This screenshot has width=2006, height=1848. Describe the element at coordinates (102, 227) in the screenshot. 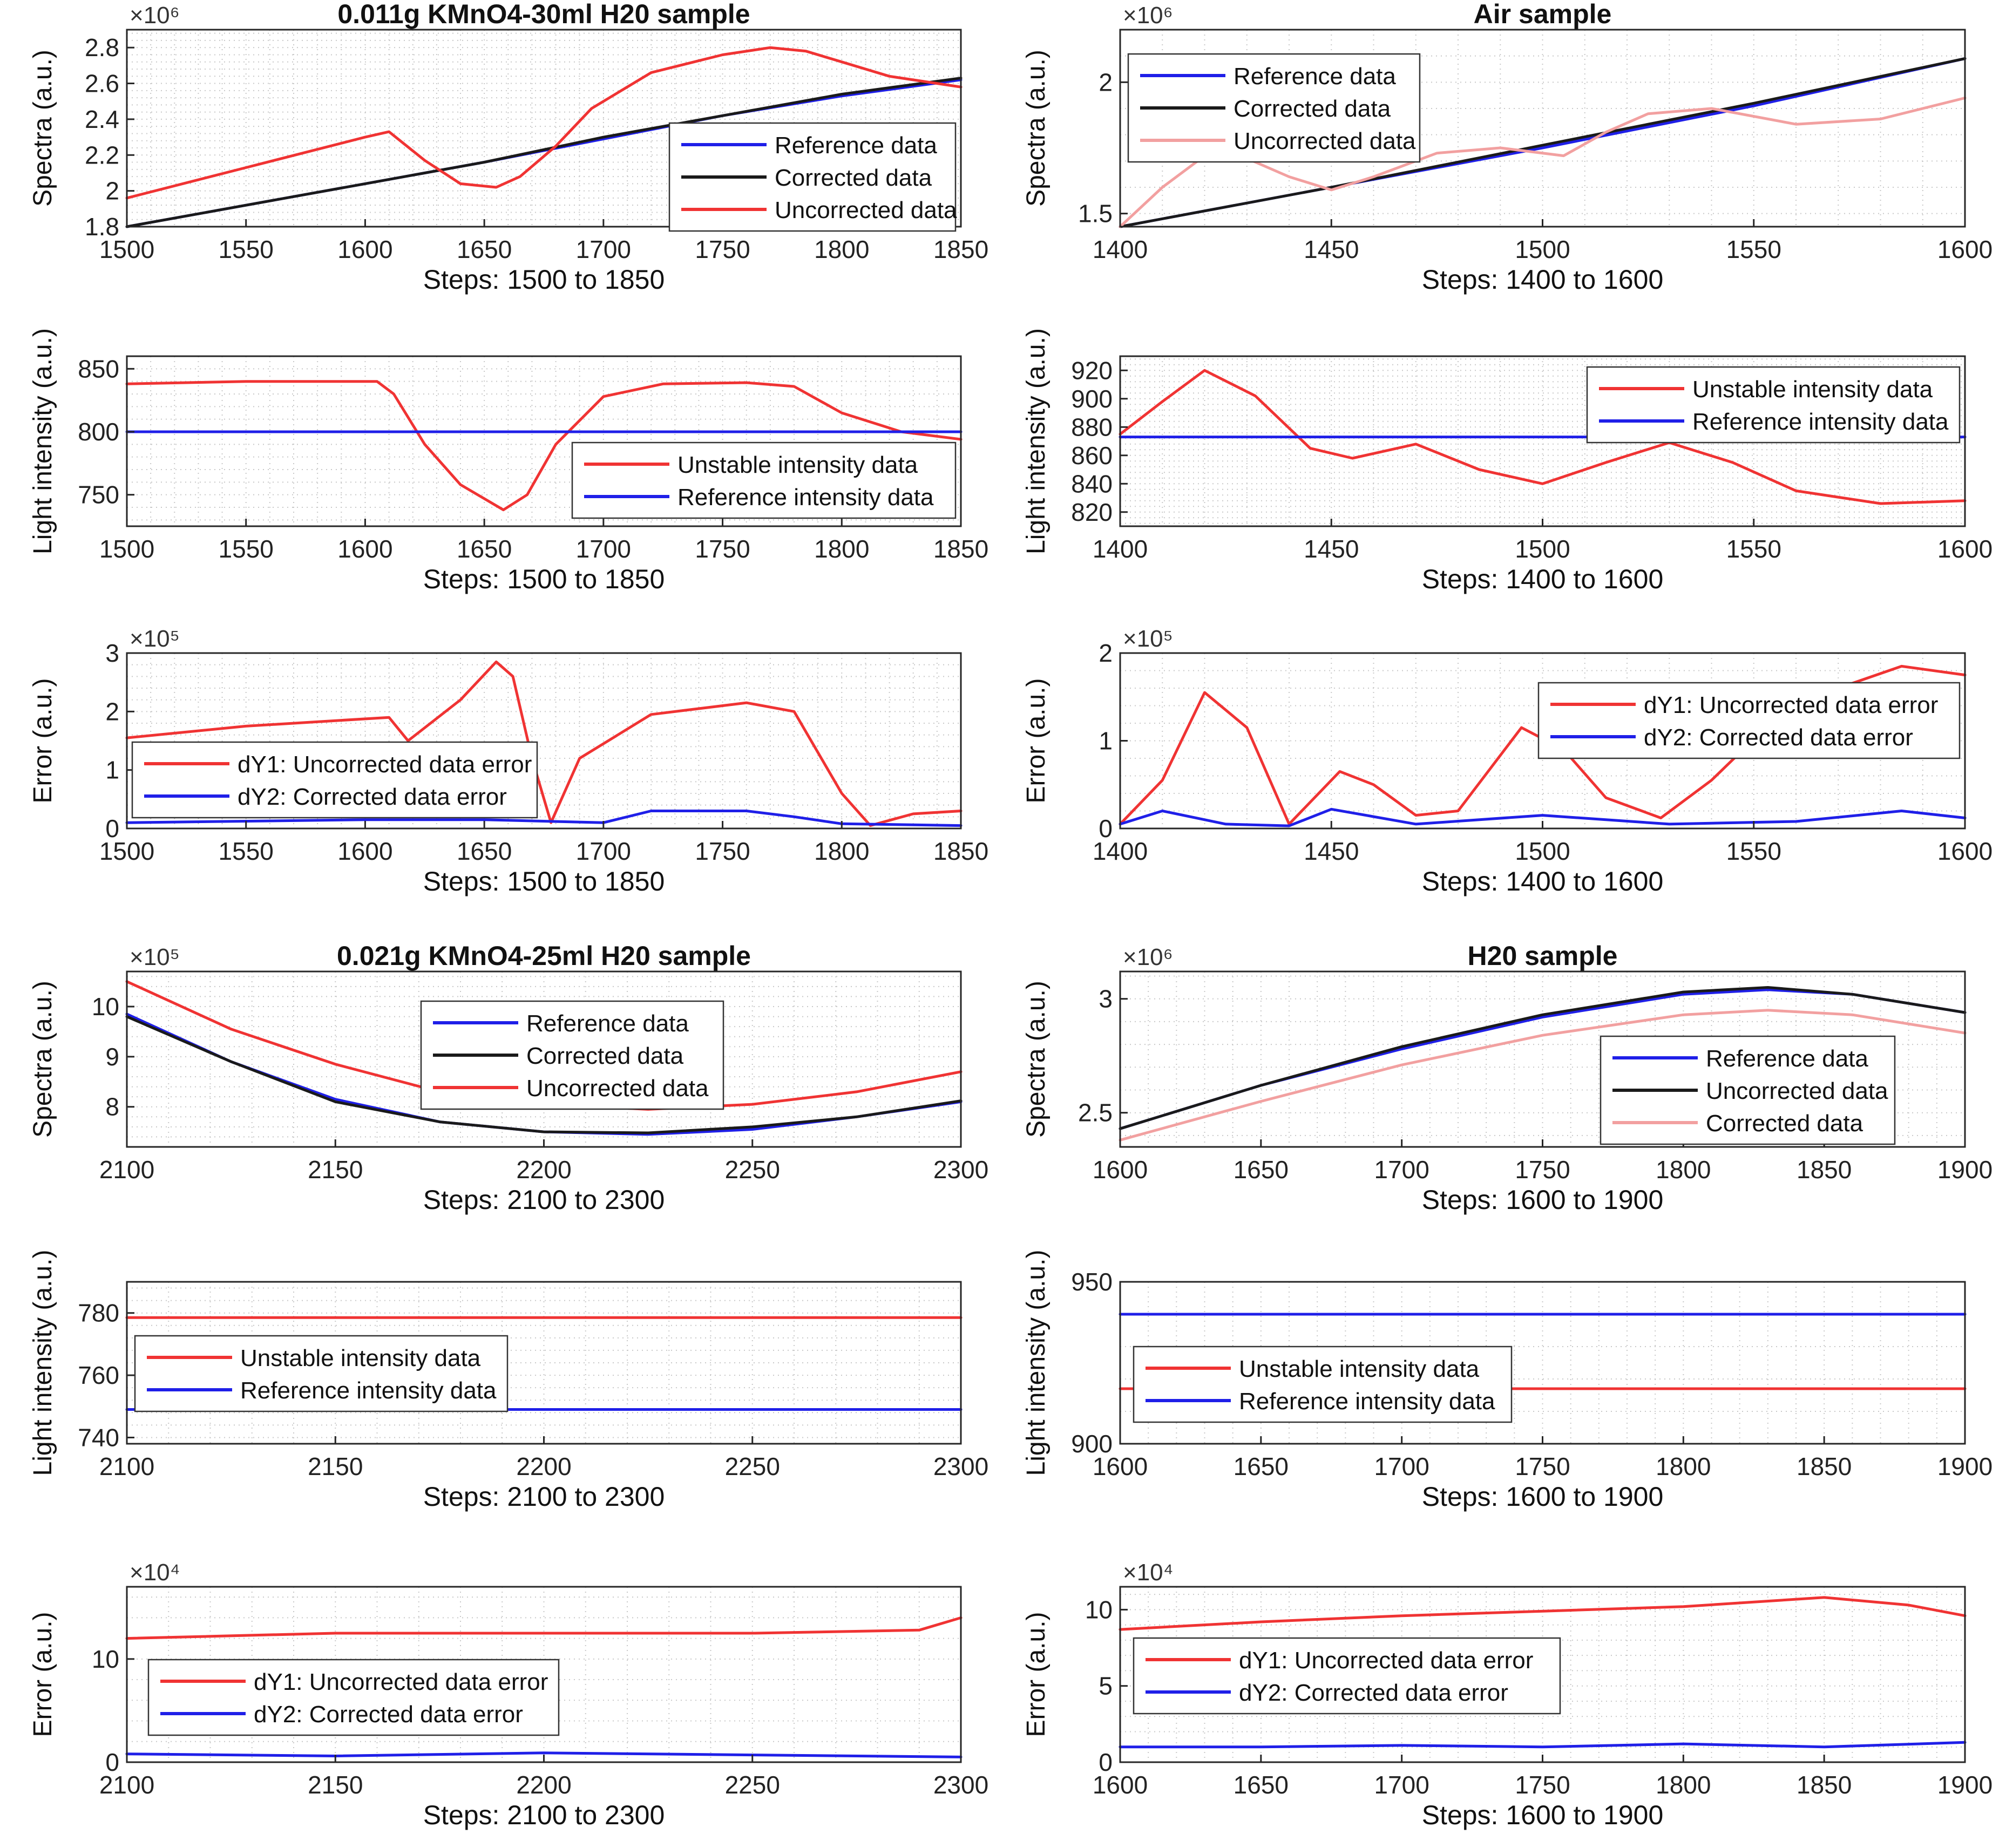

I see `y-tick-label: 1.8` at that location.